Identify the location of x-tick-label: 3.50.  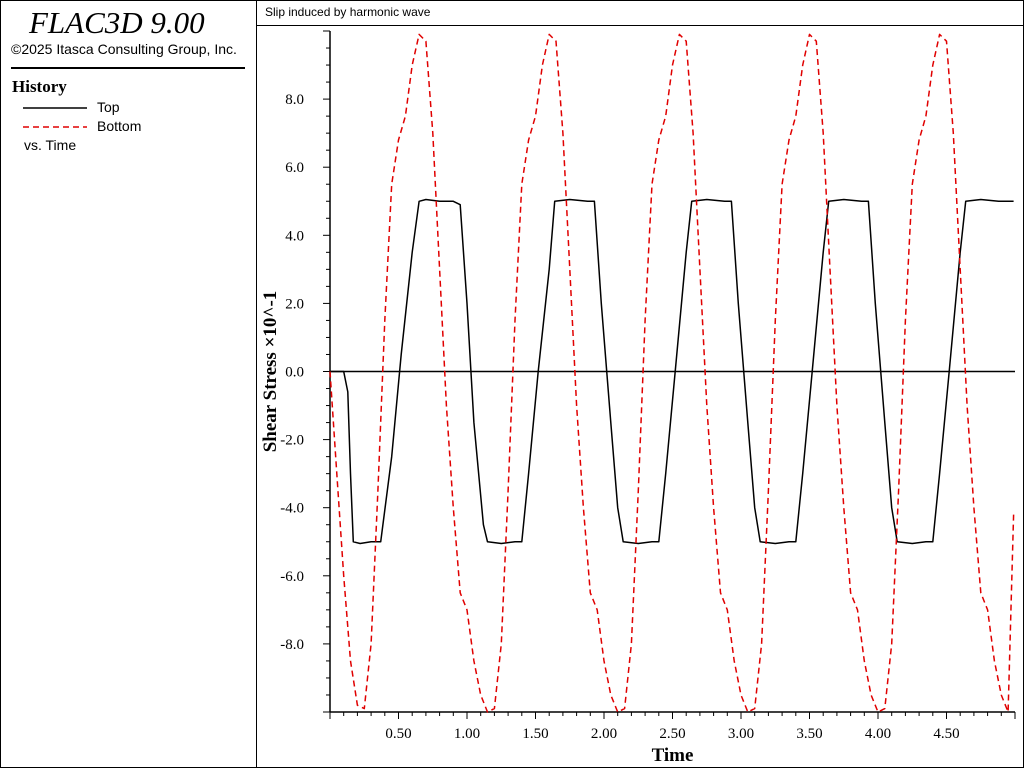
(809, 734).